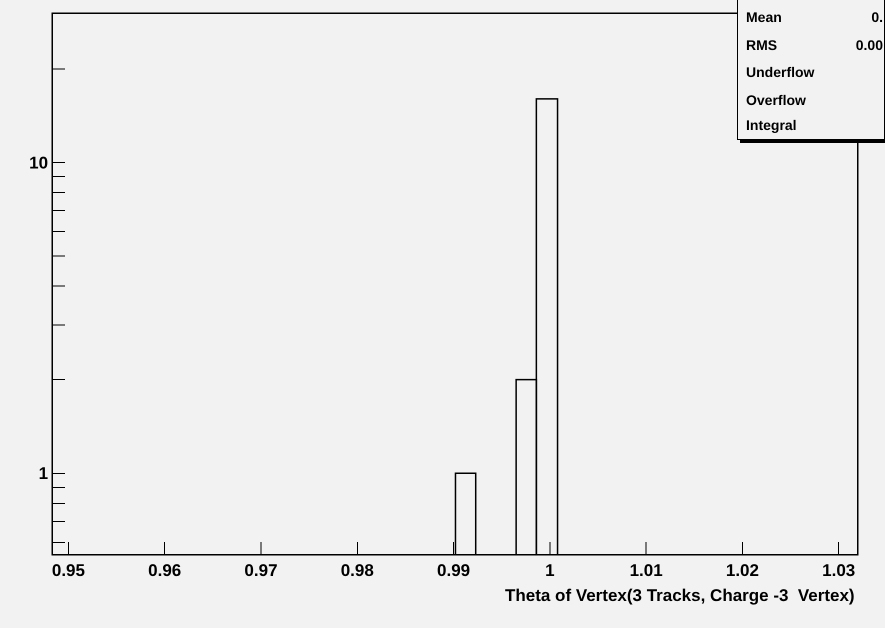 Image resolution: width=885 pixels, height=628 pixels. What do you see at coordinates (646, 570) in the screenshot?
I see `x-tick-label: 1.01` at bounding box center [646, 570].